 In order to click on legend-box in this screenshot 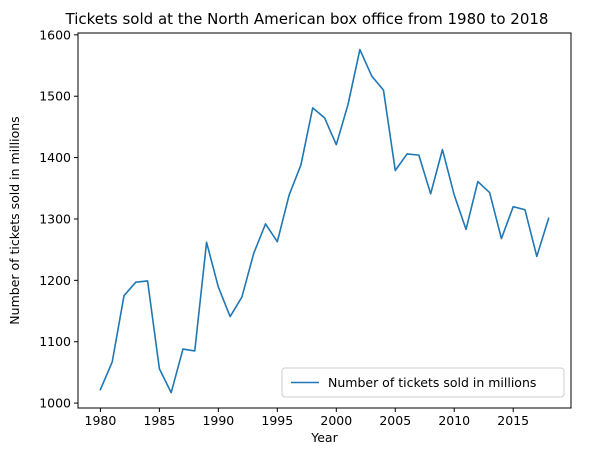, I will do `click(423, 382)`.